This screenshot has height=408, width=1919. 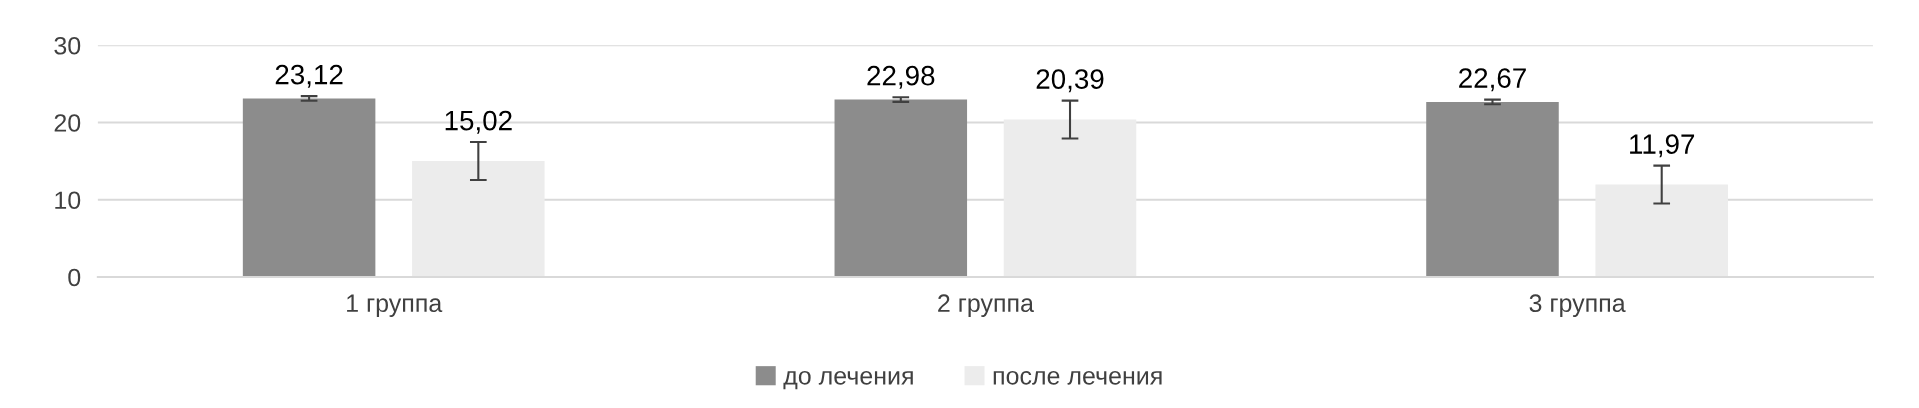 I want to click on x-tick-label: 3 группа, so click(x=1577, y=305).